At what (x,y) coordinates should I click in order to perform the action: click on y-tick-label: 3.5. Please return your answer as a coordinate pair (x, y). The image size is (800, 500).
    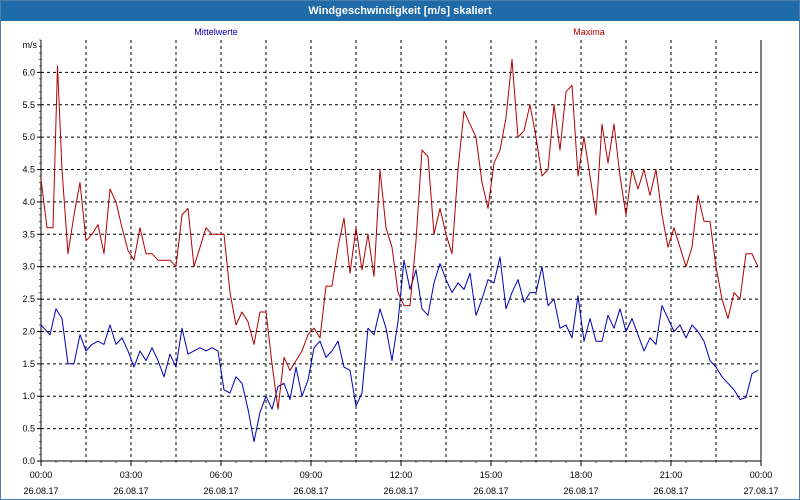
    Looking at the image, I should click on (28, 234).